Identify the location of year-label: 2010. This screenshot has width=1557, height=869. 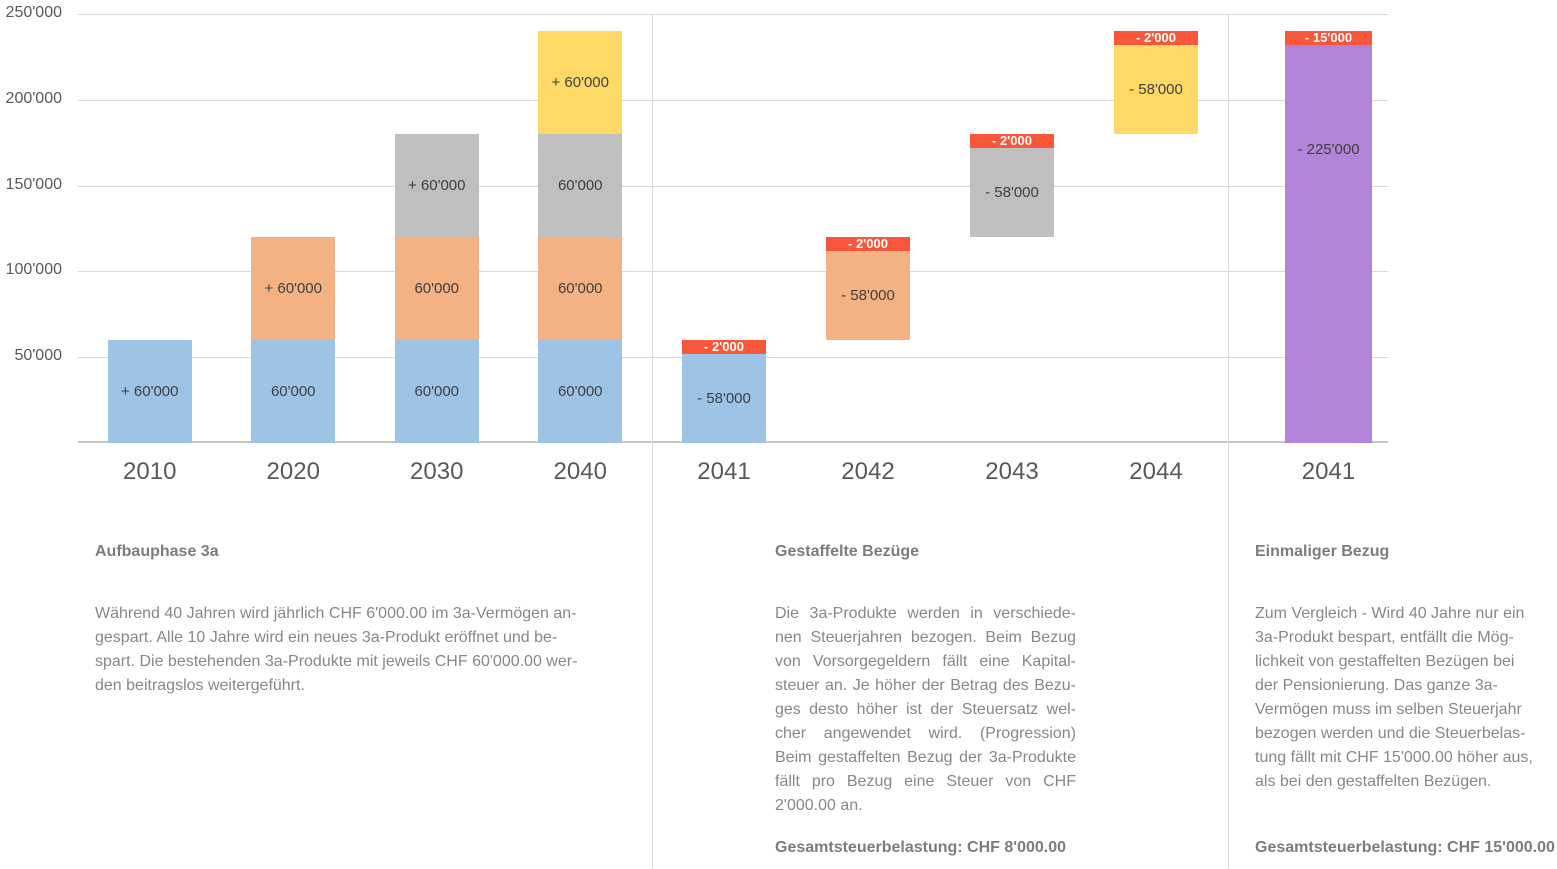
(150, 471).